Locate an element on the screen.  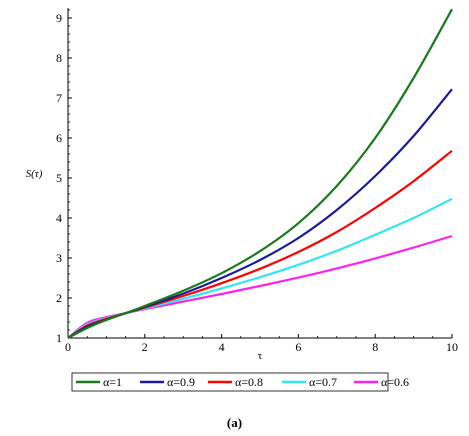
legend-label: α=0.8 is located at coordinates (249, 382).